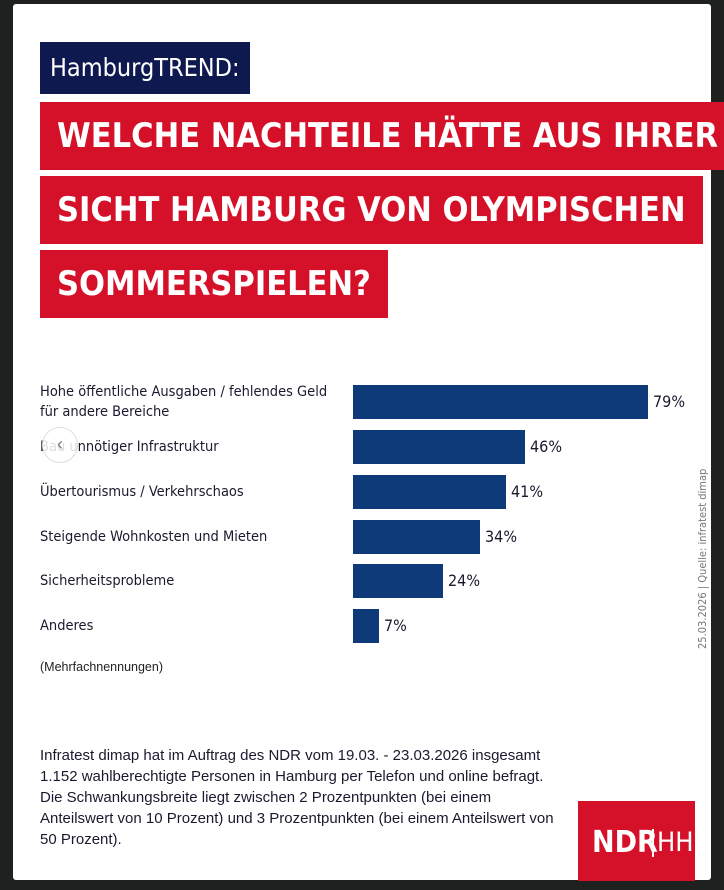 The height and width of the screenshot is (890, 724). I want to click on ndr-logo-region: HH, so click(675, 842).